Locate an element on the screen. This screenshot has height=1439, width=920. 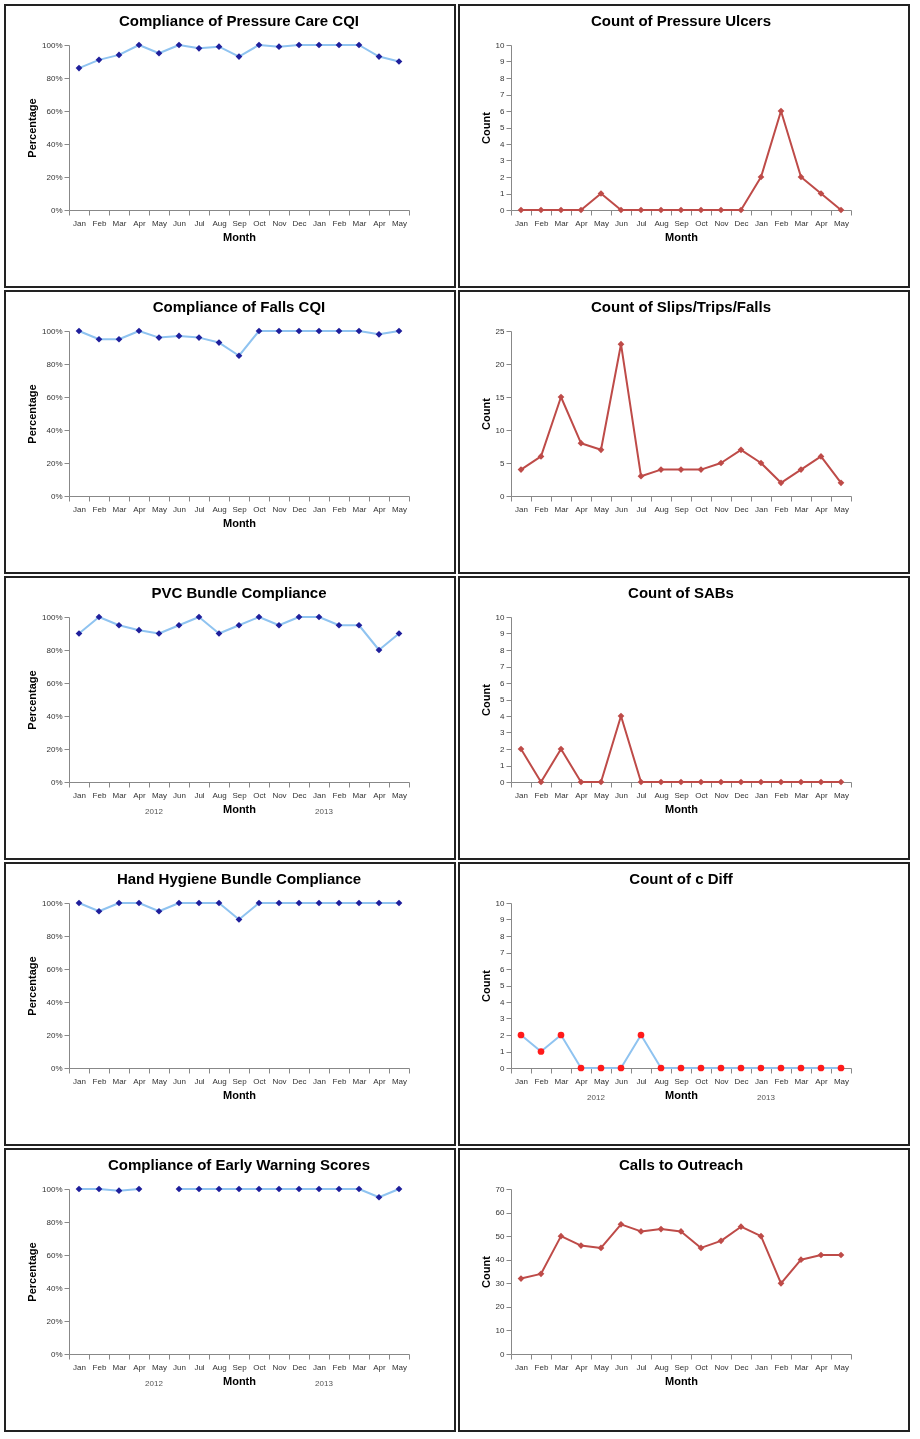
y-tick-label: 80% is located at coordinates (54, 364).